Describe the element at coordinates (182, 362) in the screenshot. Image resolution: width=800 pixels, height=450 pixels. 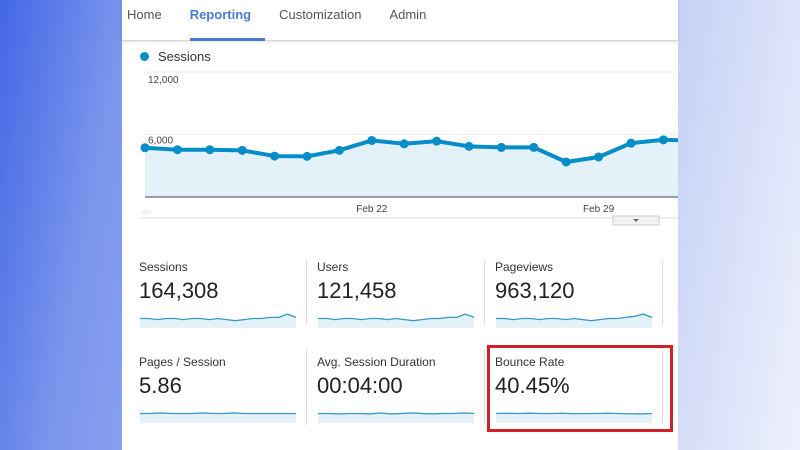
I see `metric-label: Pages / Session` at that location.